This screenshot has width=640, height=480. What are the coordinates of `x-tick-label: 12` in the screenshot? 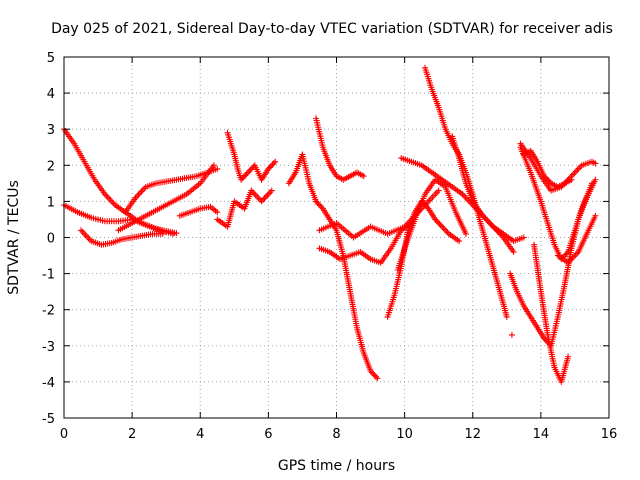 It's located at (472, 434).